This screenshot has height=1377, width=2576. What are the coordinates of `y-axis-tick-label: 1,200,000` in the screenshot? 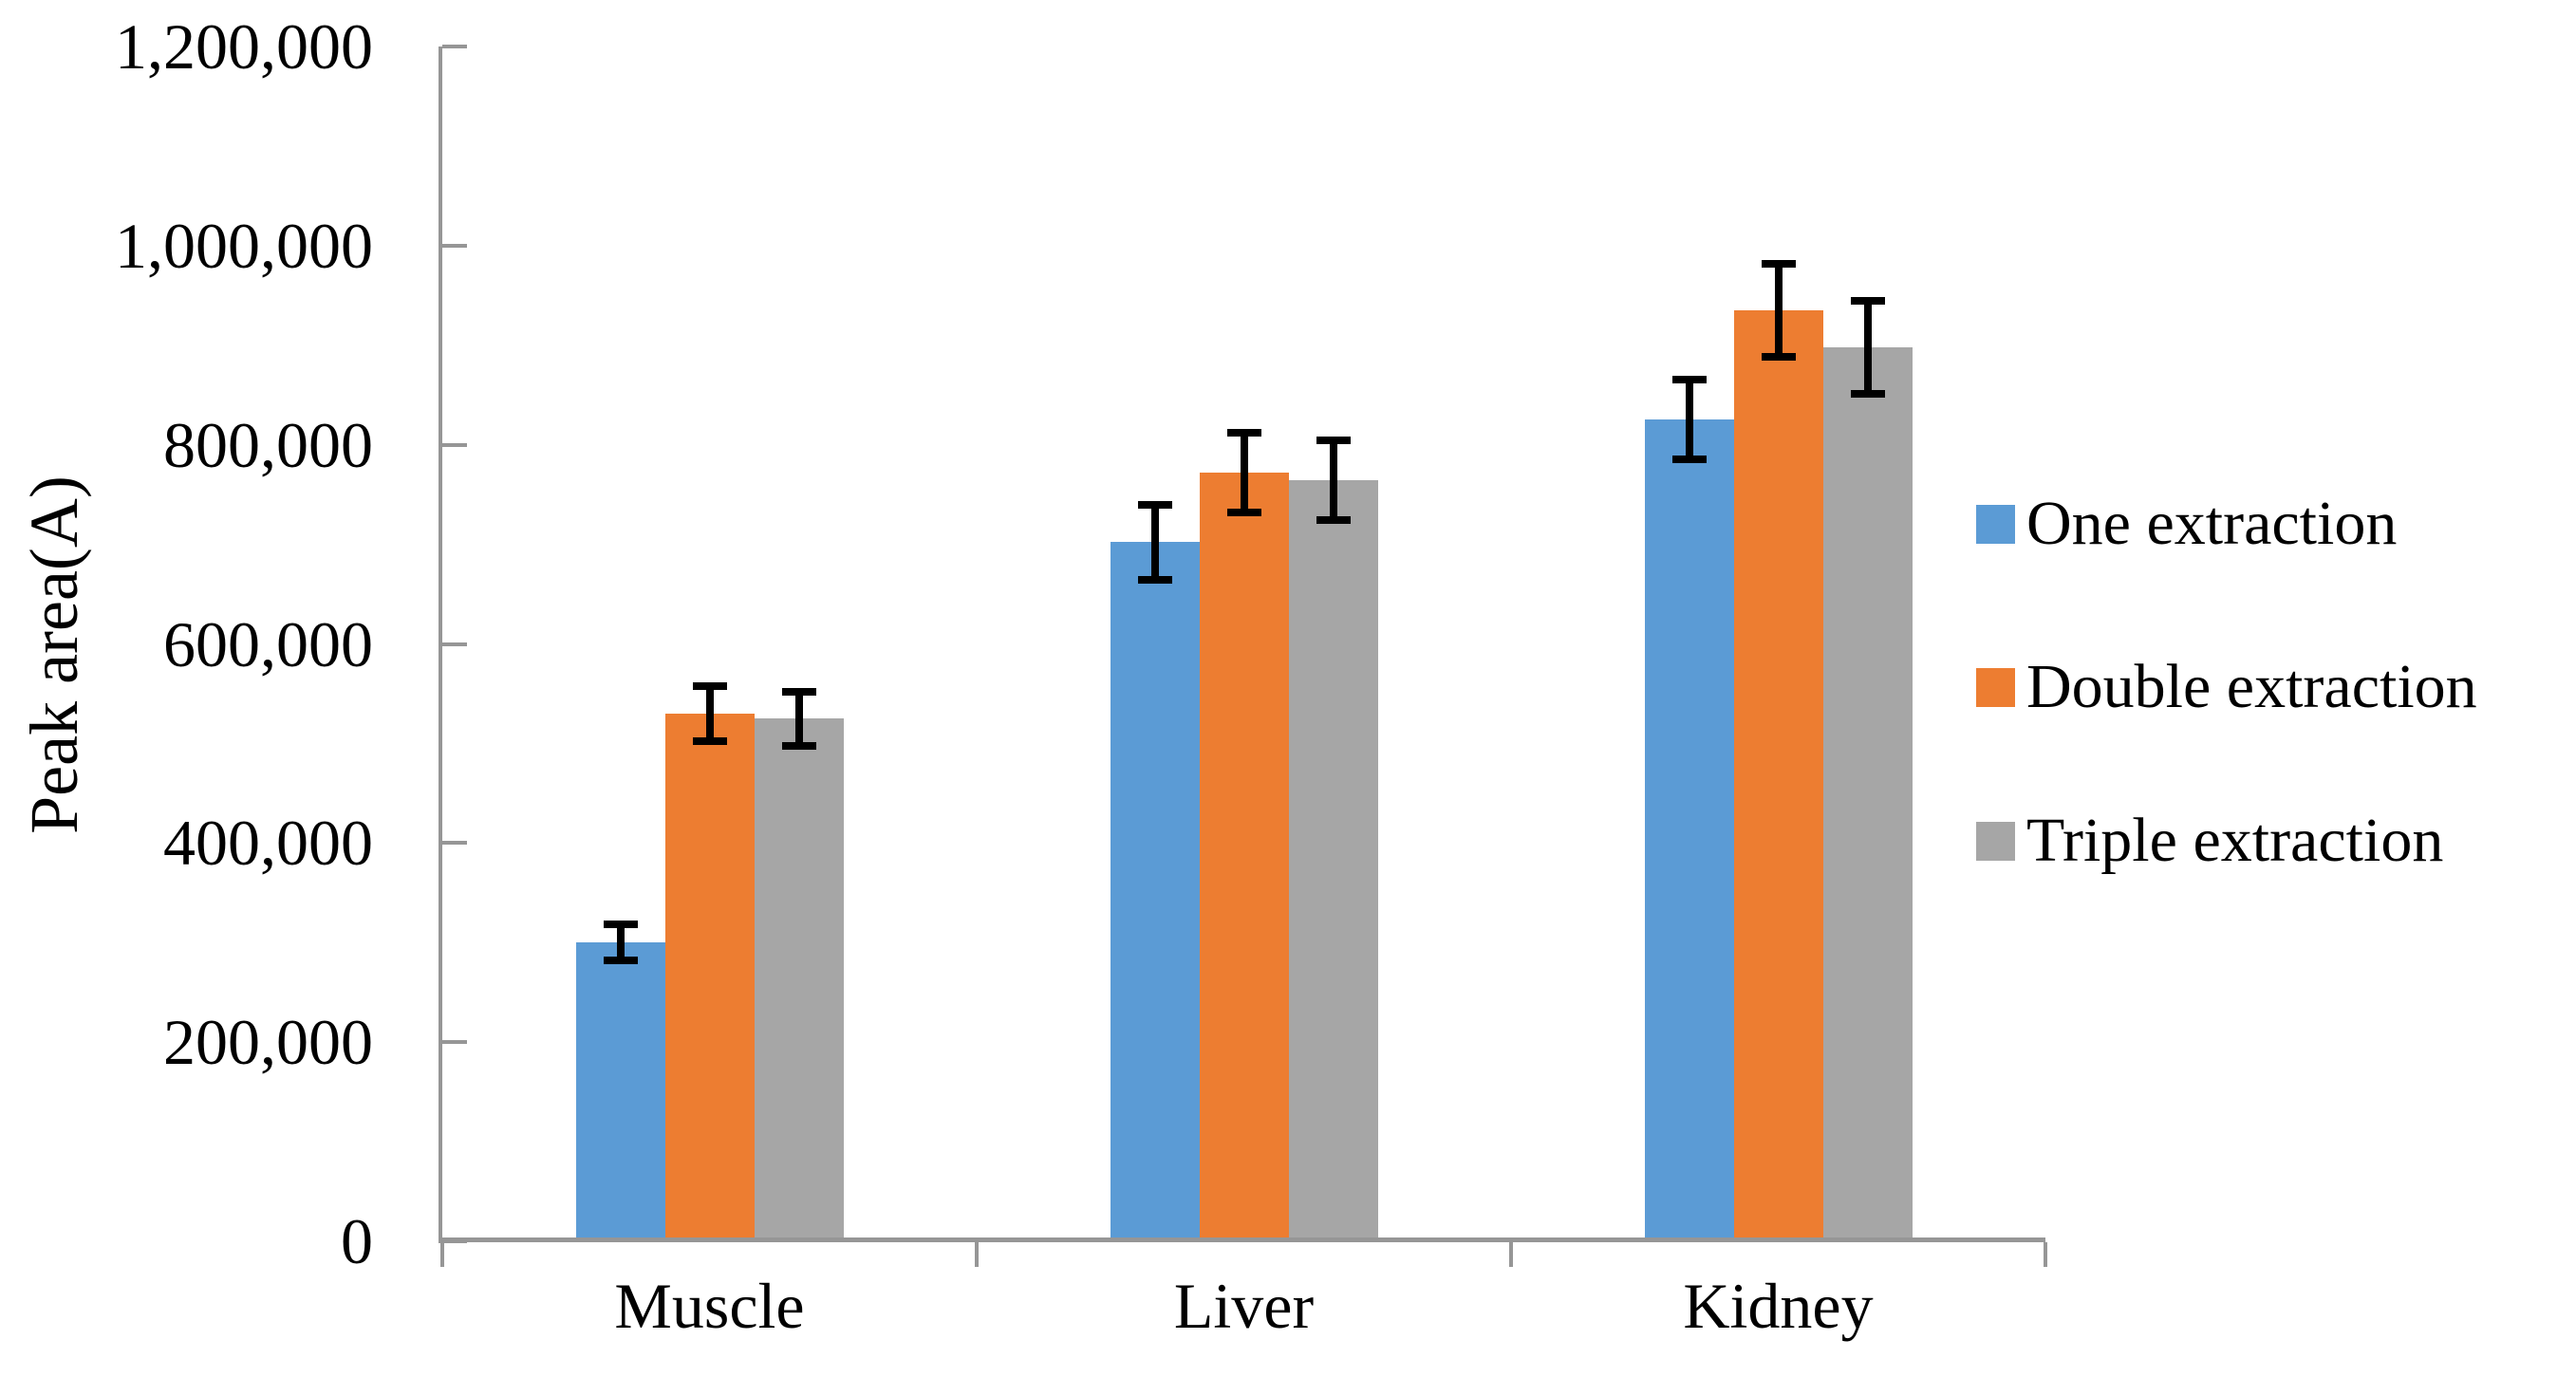 It's located at (244, 46).